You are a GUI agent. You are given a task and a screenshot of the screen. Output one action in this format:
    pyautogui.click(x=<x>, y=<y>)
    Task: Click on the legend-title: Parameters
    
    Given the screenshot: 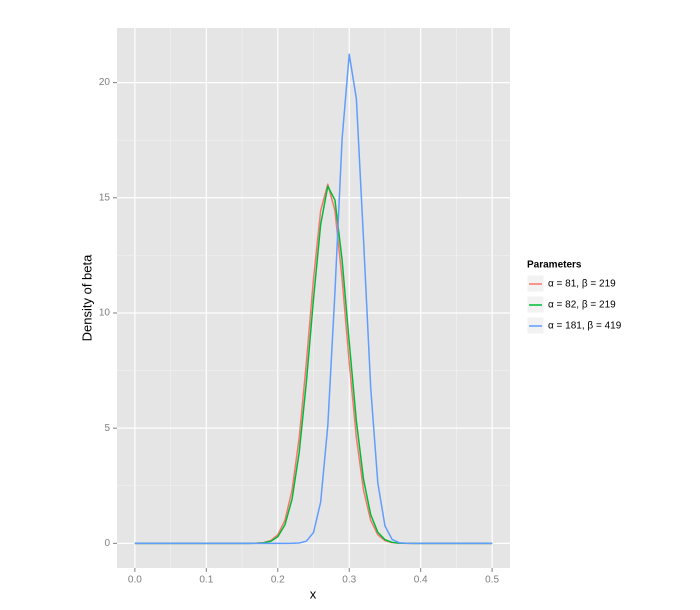 What is the action you would take?
    pyautogui.click(x=554, y=265)
    